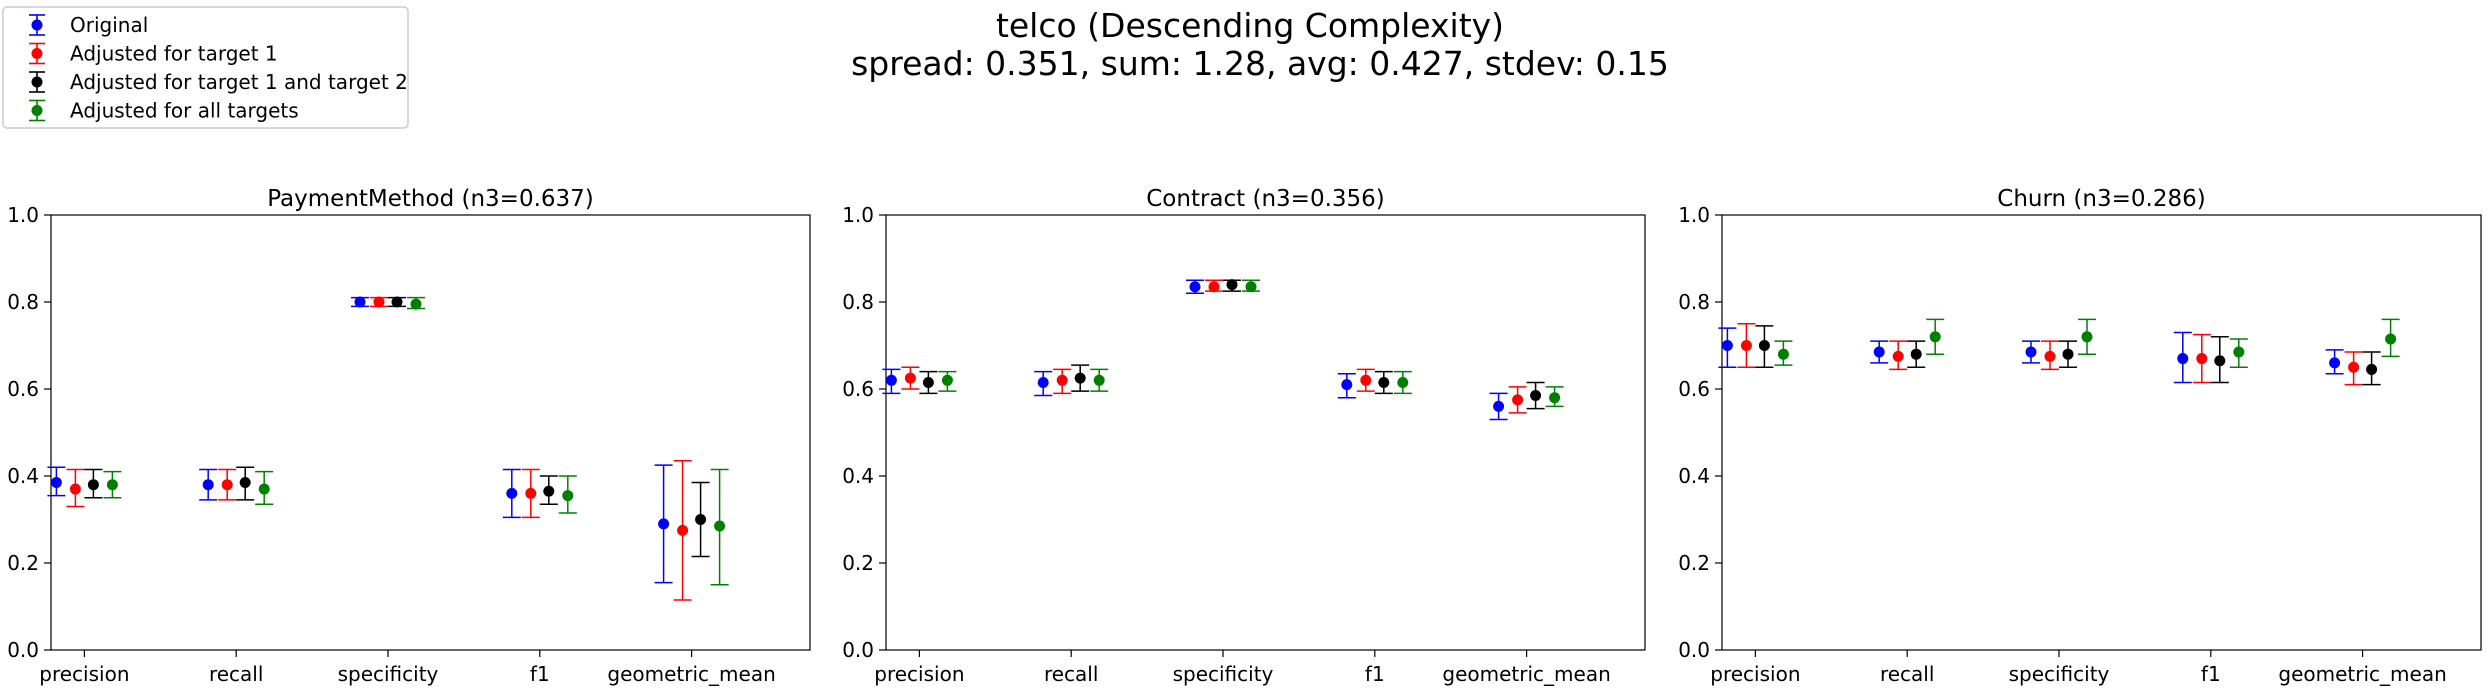 This screenshot has width=2491, height=690. I want to click on panel-title: Churn (n3=0.286), so click(2101, 199).